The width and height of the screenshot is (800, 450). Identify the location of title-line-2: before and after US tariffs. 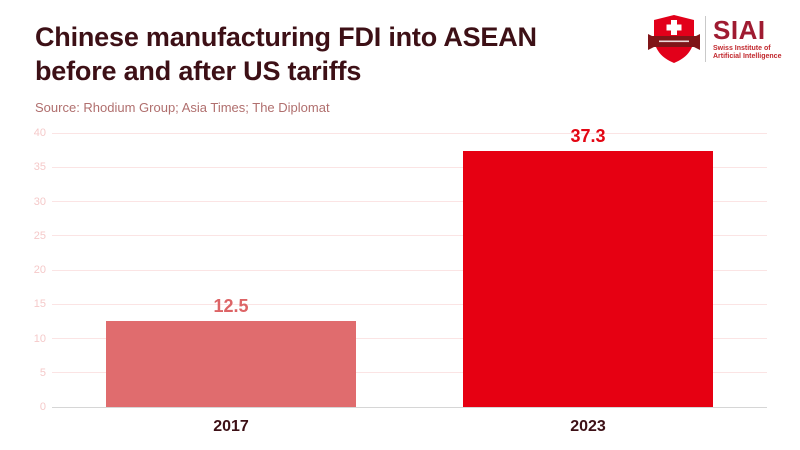
(198, 71).